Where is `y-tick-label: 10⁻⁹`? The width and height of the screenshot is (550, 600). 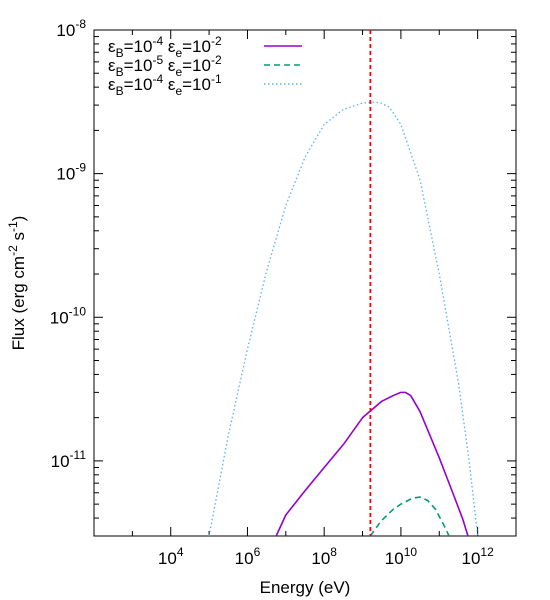
y-tick-label: 10⁻⁹ is located at coordinates (71, 172).